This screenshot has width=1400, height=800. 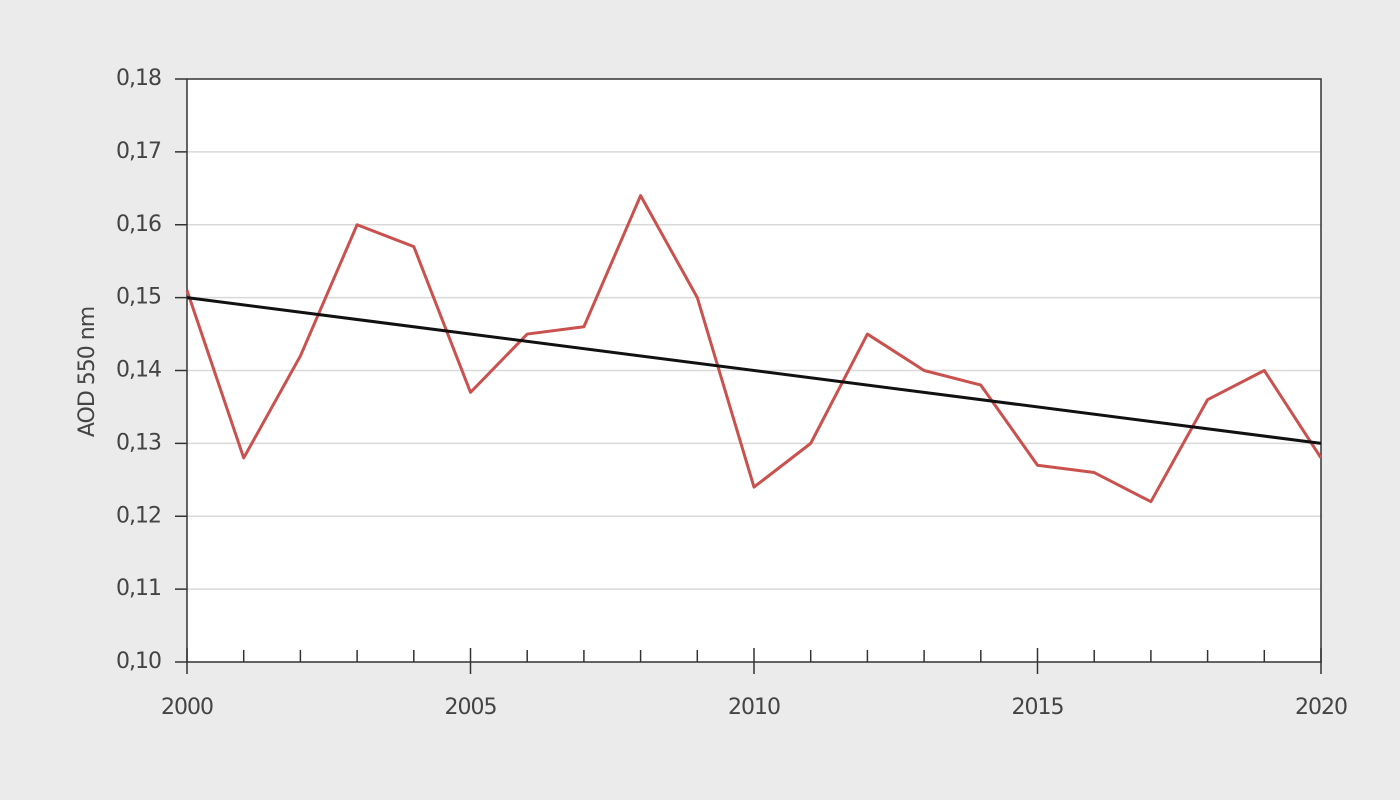 I want to click on x-tick-label: 2020, so click(x=1321, y=707).